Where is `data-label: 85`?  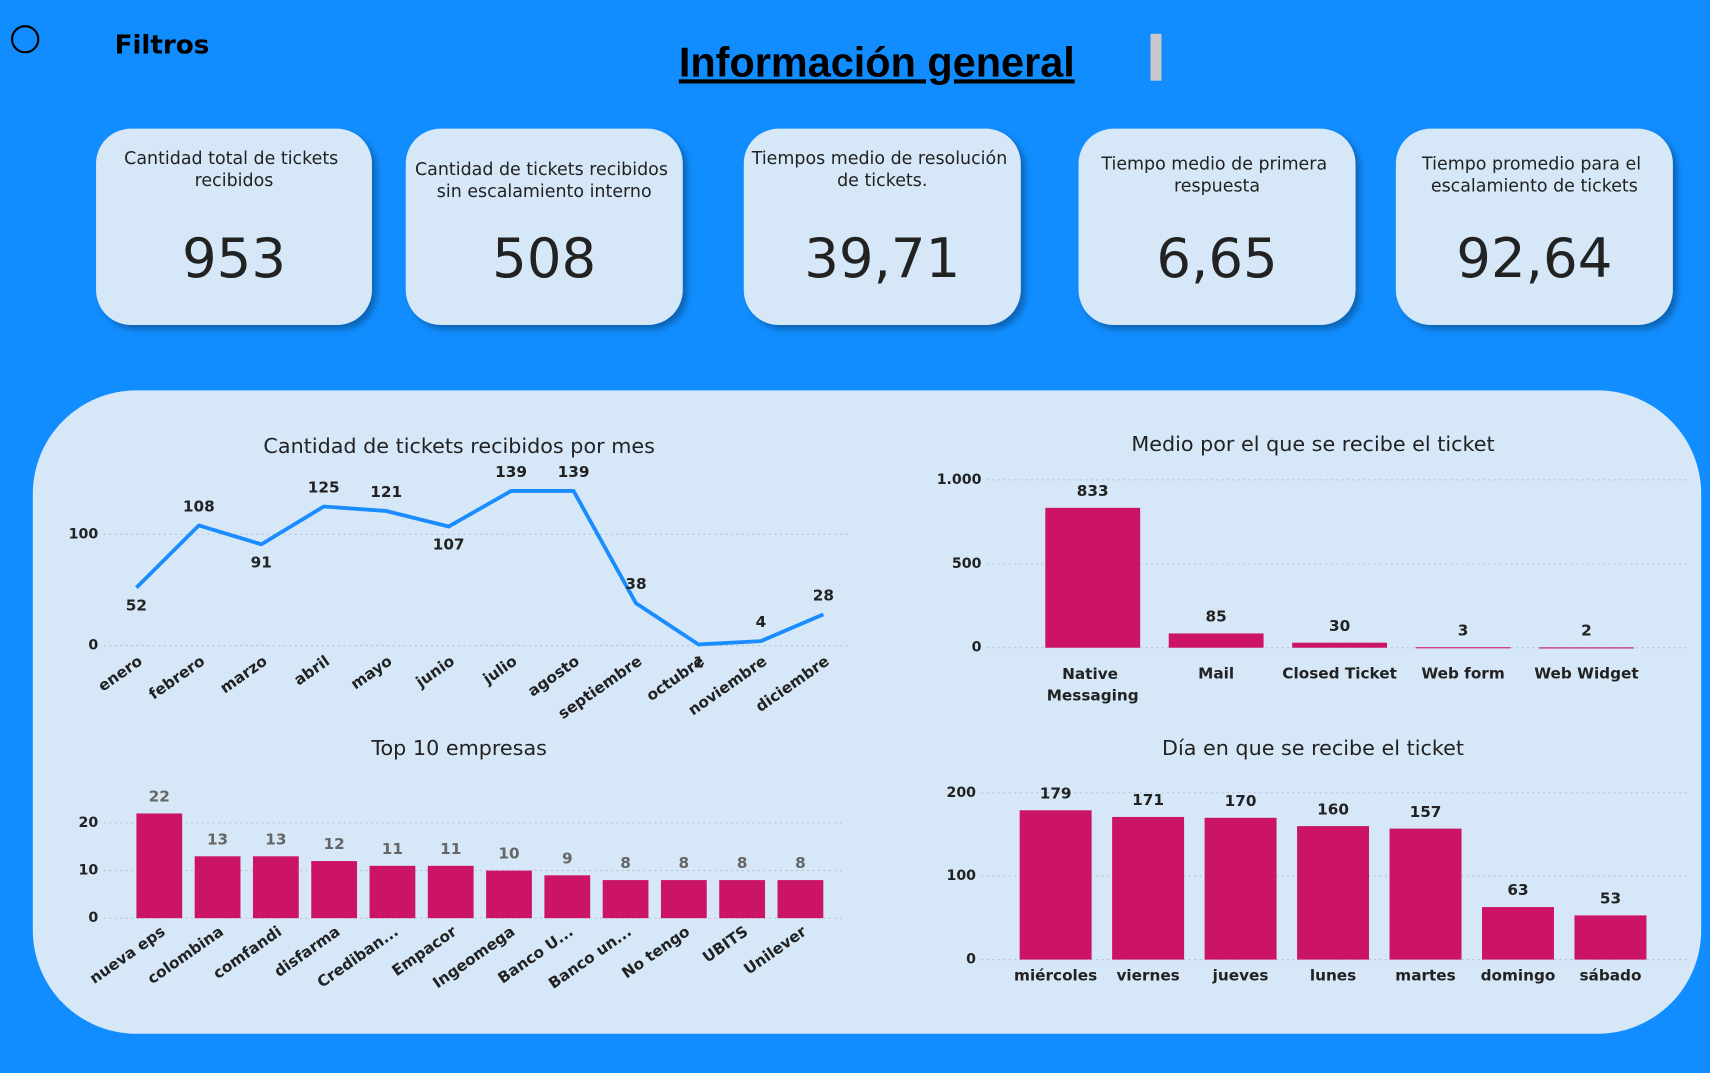
data-label: 85 is located at coordinates (1216, 617).